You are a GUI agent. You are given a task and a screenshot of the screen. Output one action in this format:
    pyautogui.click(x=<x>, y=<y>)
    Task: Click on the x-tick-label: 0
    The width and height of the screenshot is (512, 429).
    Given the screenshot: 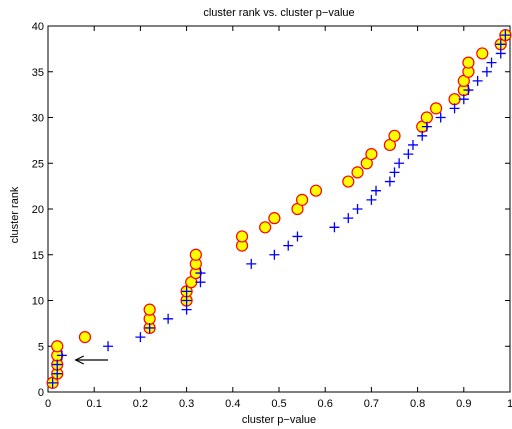 What is the action you would take?
    pyautogui.click(x=48, y=404)
    